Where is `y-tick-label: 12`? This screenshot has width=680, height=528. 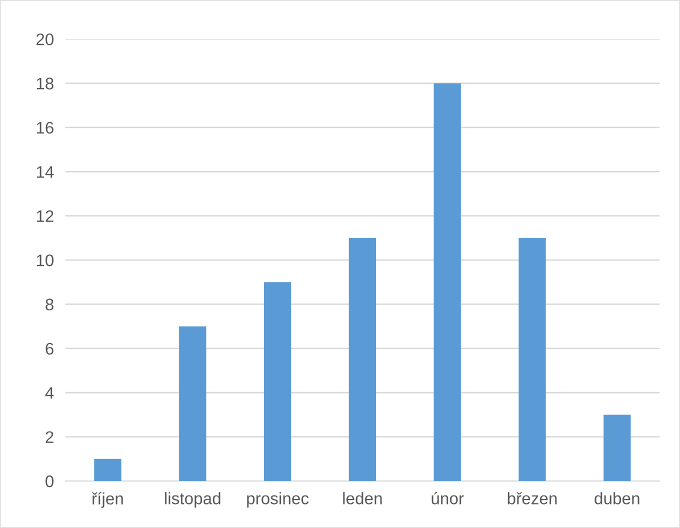 y-tick-label: 12 is located at coordinates (45, 216).